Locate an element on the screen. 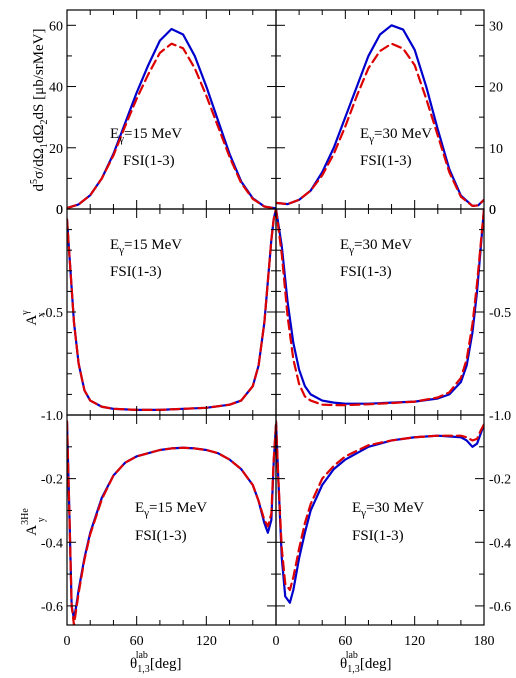  y-axis-label-cross-section: d5σ/dΩ1dΩ2dS [μb/srMeV] is located at coordinates (39, 109).